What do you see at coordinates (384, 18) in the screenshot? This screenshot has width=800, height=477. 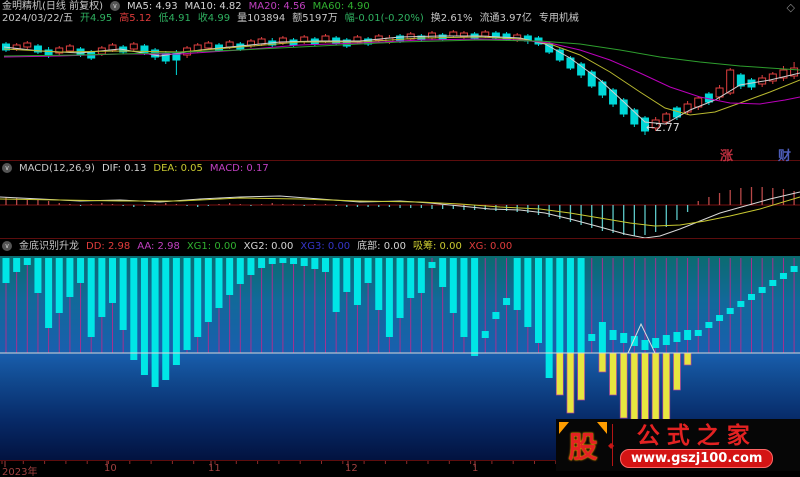 I see `quote-change: 幅-0.01(-0.20%)` at bounding box center [384, 18].